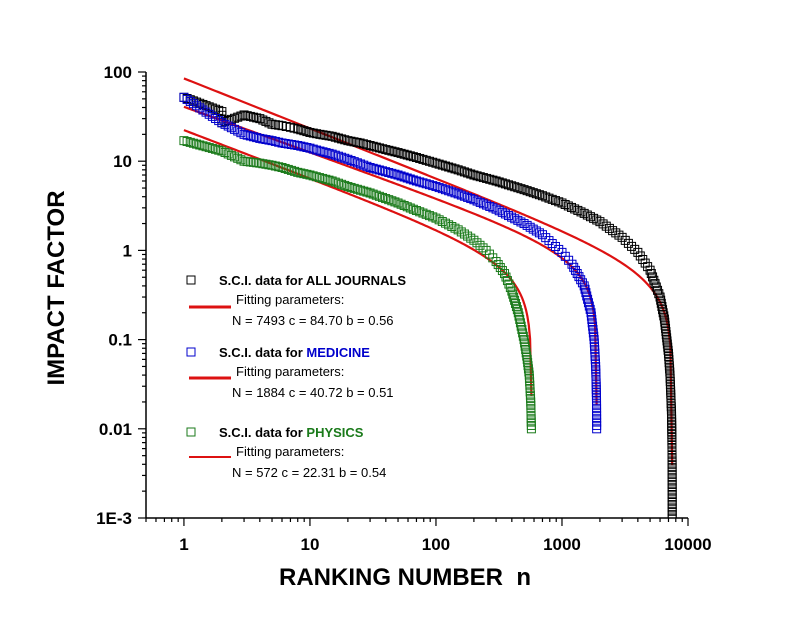 This screenshot has width=800, height=618. What do you see at coordinates (436, 544) in the screenshot?
I see `x-tick-label: 100` at bounding box center [436, 544].